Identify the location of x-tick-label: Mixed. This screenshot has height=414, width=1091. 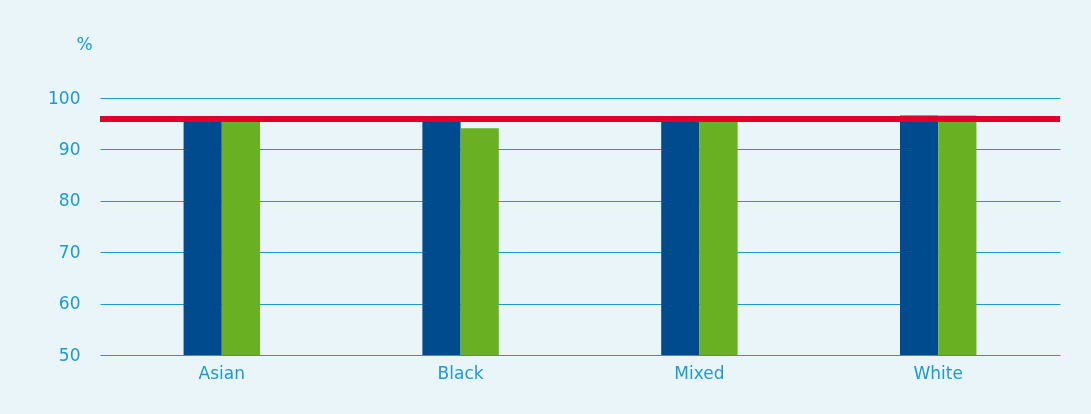
(699, 372).